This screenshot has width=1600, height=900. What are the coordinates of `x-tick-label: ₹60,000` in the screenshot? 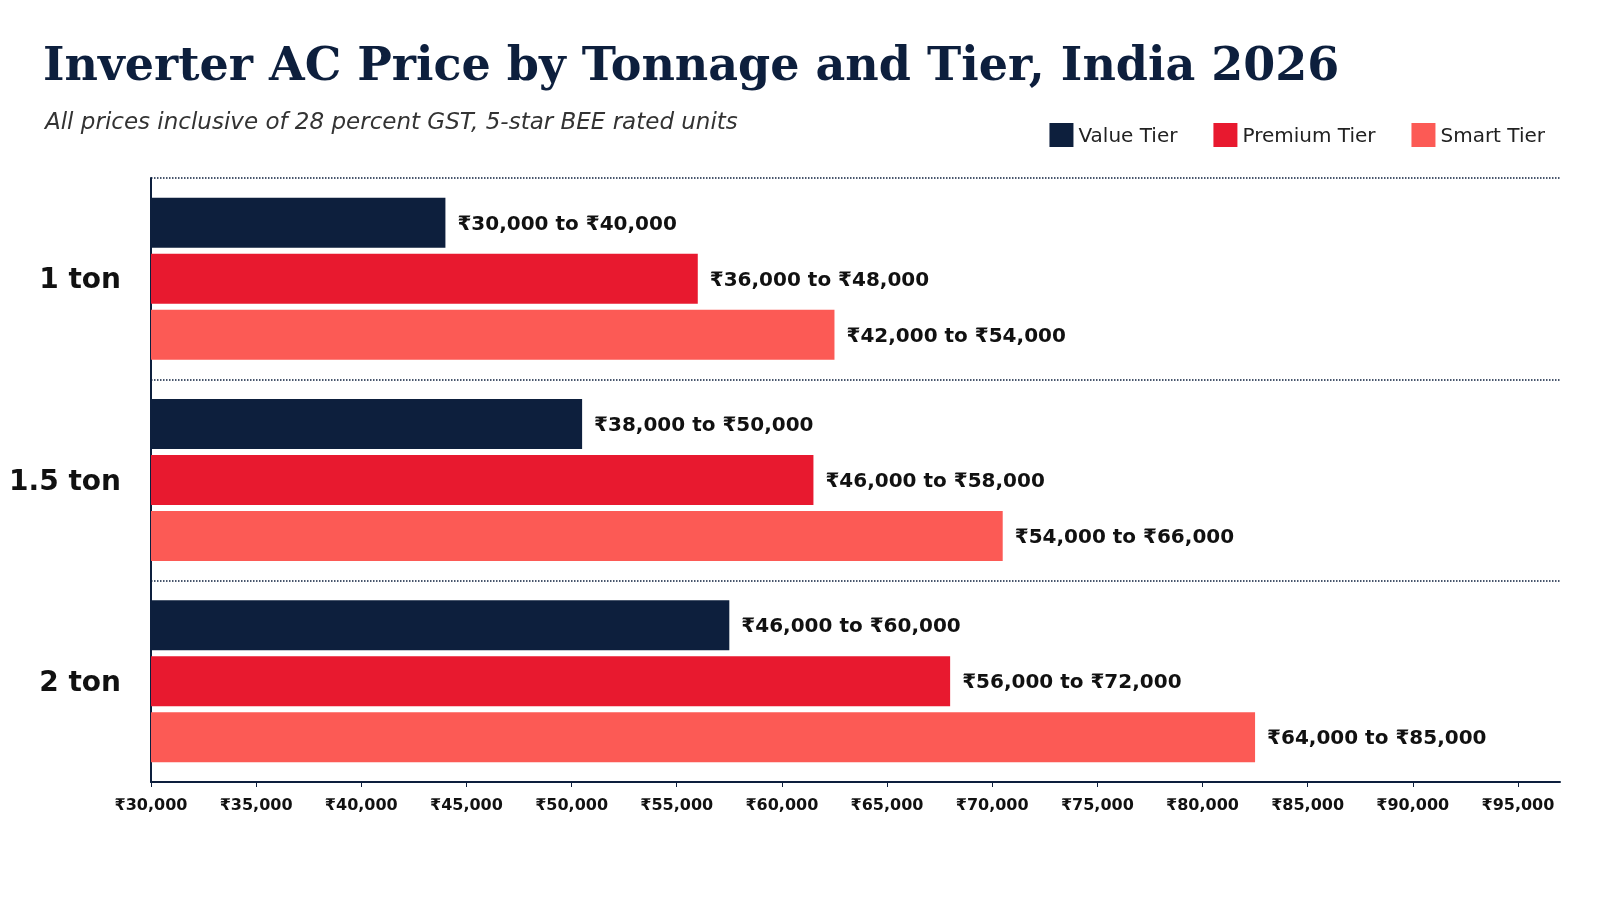 It's located at (782, 804).